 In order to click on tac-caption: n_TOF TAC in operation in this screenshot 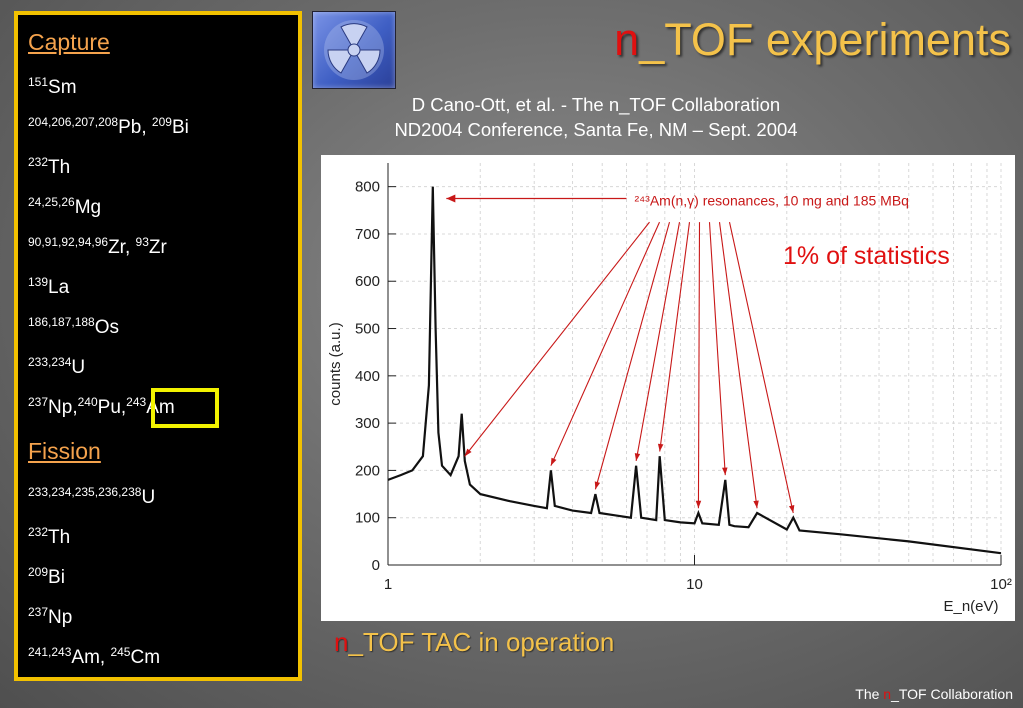, I will do `click(474, 642)`.